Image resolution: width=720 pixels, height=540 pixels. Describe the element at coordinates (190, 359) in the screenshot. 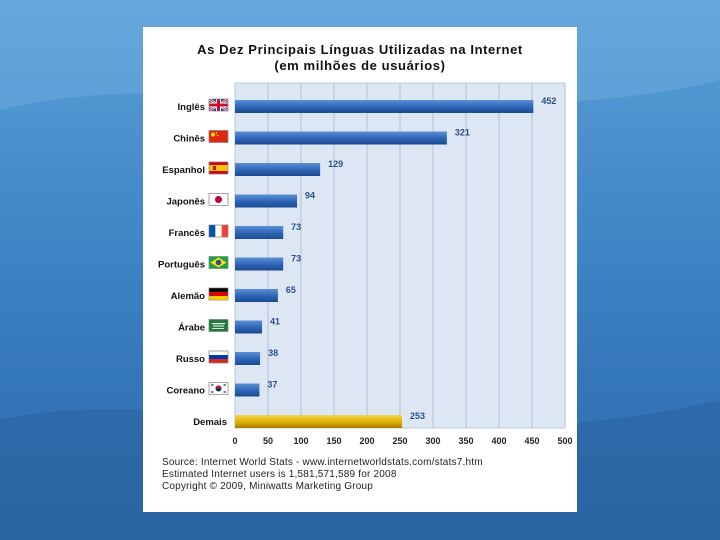

I see `category-label: Russo` at that location.